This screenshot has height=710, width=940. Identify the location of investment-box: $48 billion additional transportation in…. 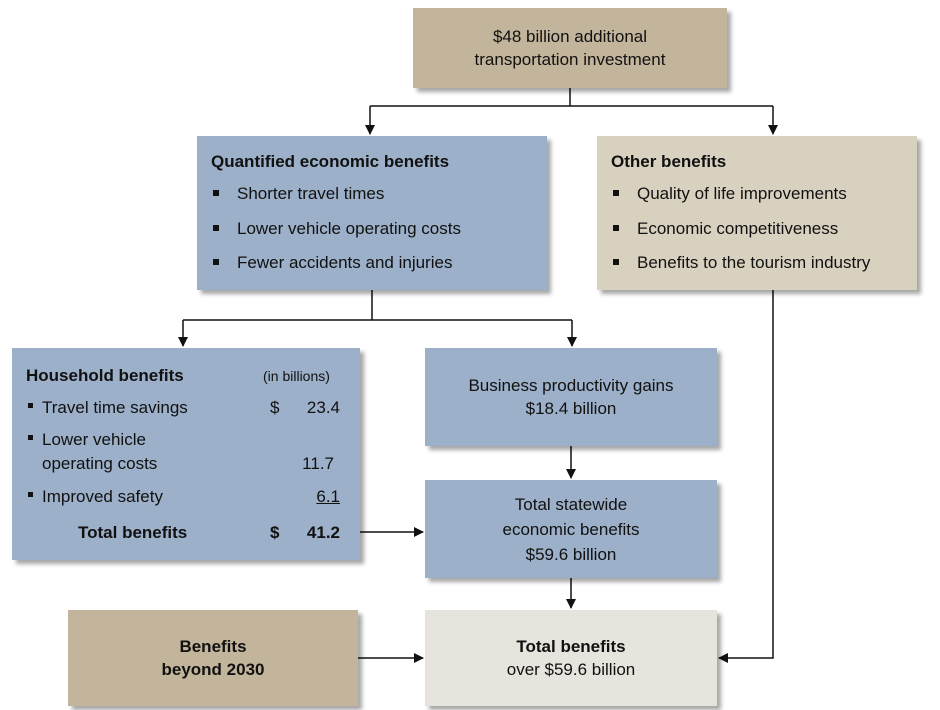
(570, 48).